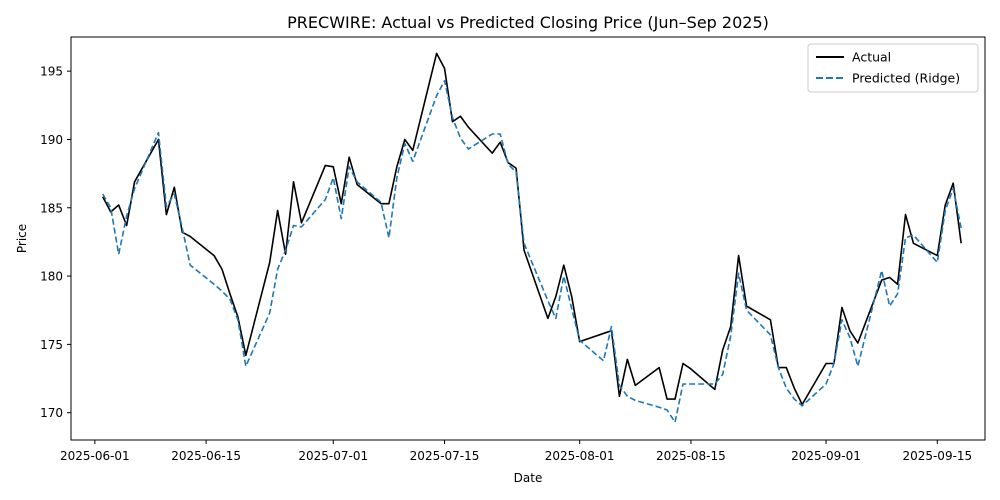 This screenshot has width=1000, height=500. Describe the element at coordinates (826, 456) in the screenshot. I see `x-tick-label: 2025-09-01` at that location.